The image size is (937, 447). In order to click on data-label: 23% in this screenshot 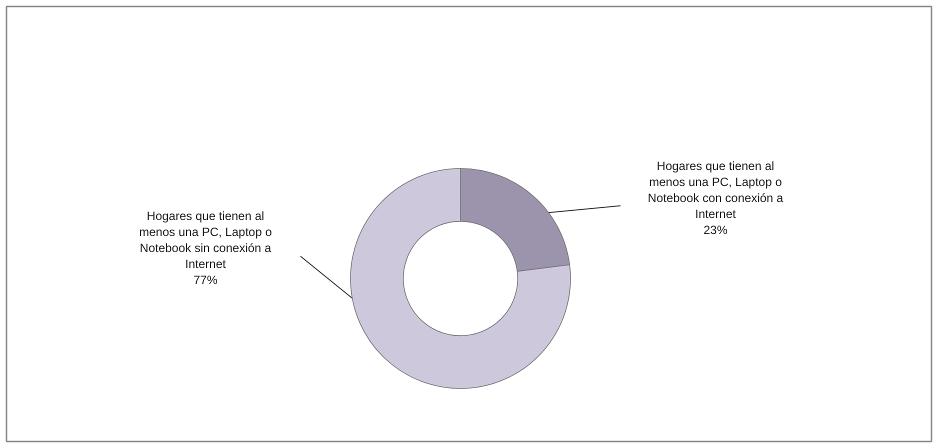, I will do `click(715, 229)`.